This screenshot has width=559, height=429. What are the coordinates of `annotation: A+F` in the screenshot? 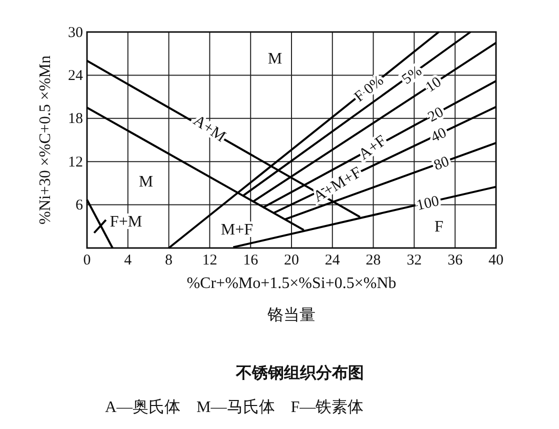 It's located at (373, 148).